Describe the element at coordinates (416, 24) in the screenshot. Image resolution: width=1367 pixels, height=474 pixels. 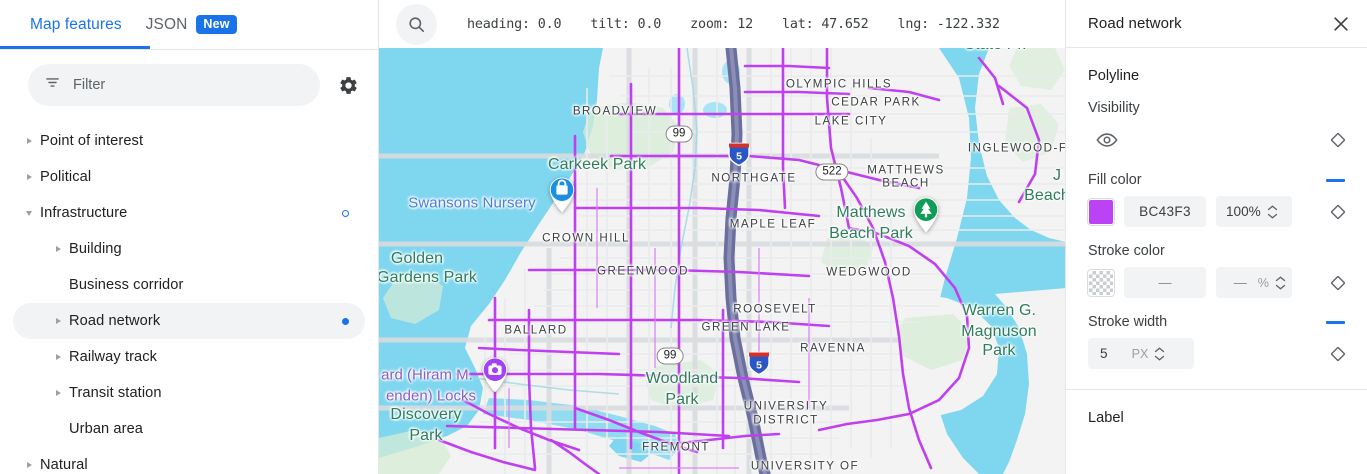
I see `search-icon` at that location.